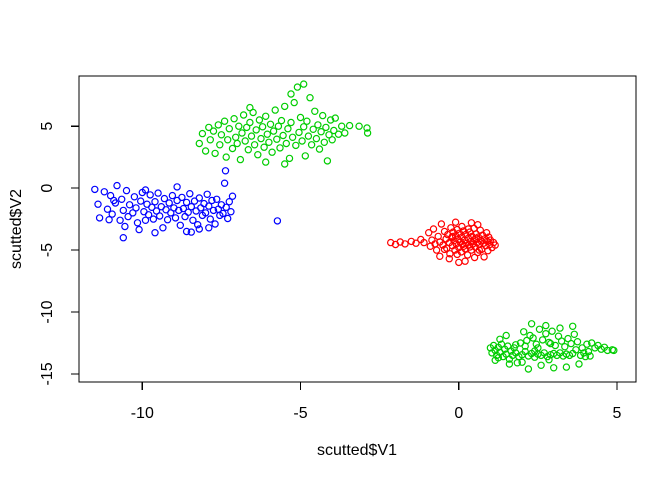  I want to click on series-cluster-blue, so click(186, 204).